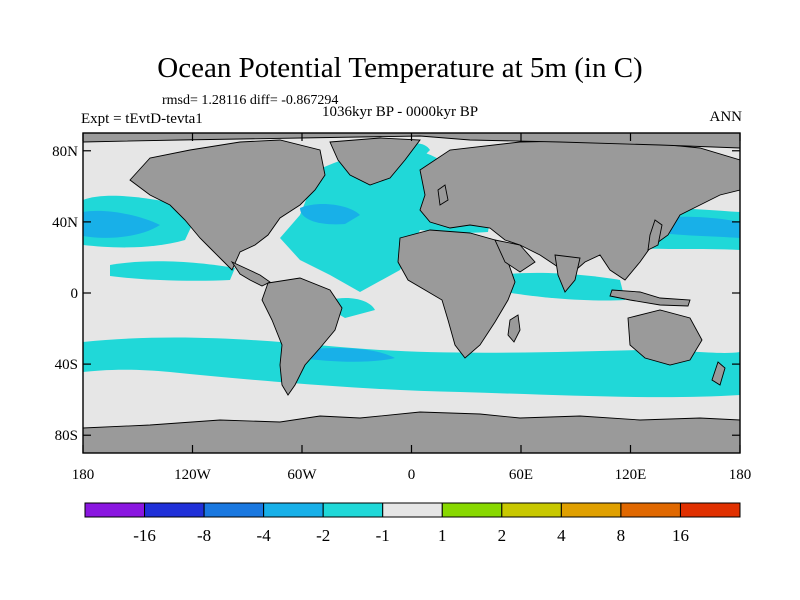  I want to click on british-isles-land, so click(443, 195).